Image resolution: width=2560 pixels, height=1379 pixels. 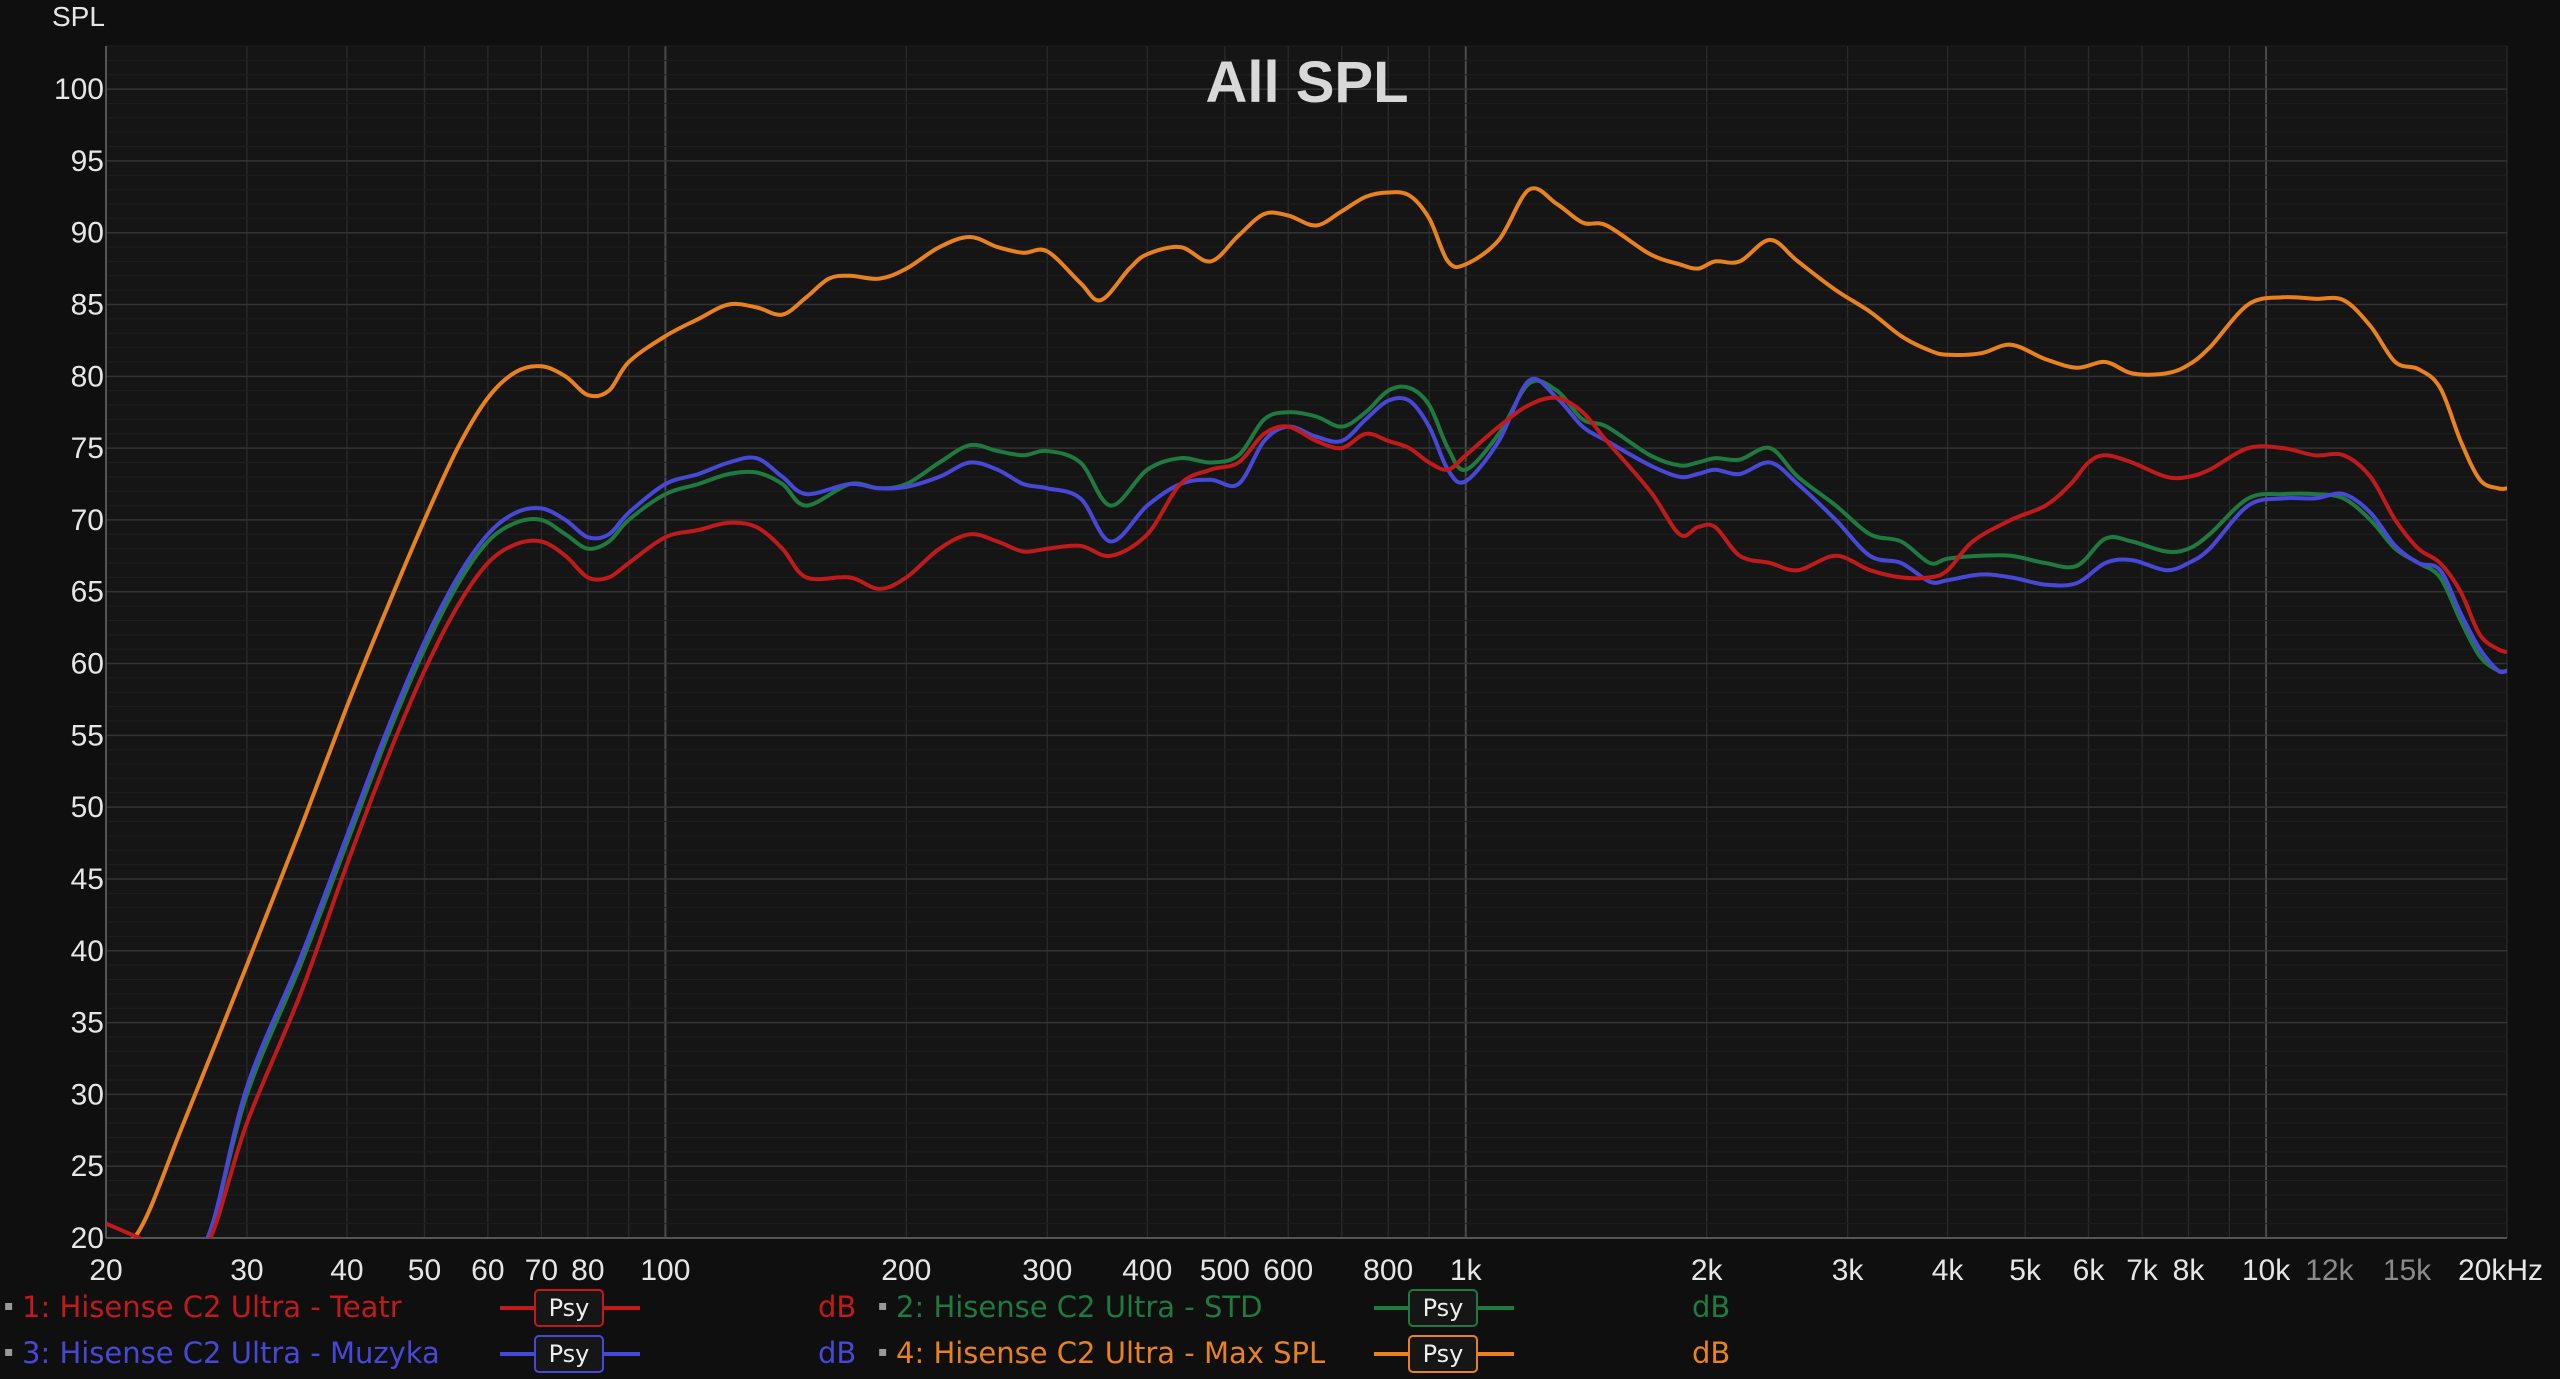 I want to click on y-axis-label: SPL, so click(x=78, y=16).